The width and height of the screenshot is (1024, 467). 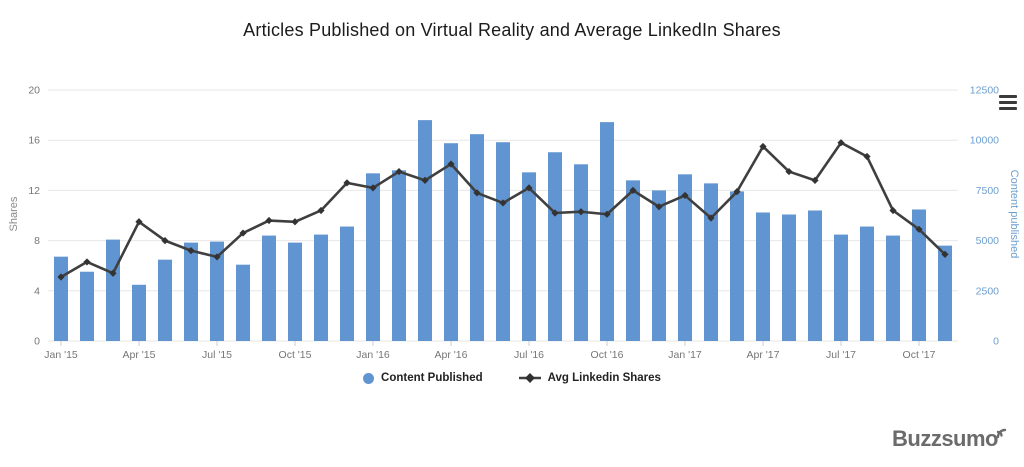 What do you see at coordinates (988, 291) in the screenshot?
I see `right-axis-tick-label: 2500` at bounding box center [988, 291].